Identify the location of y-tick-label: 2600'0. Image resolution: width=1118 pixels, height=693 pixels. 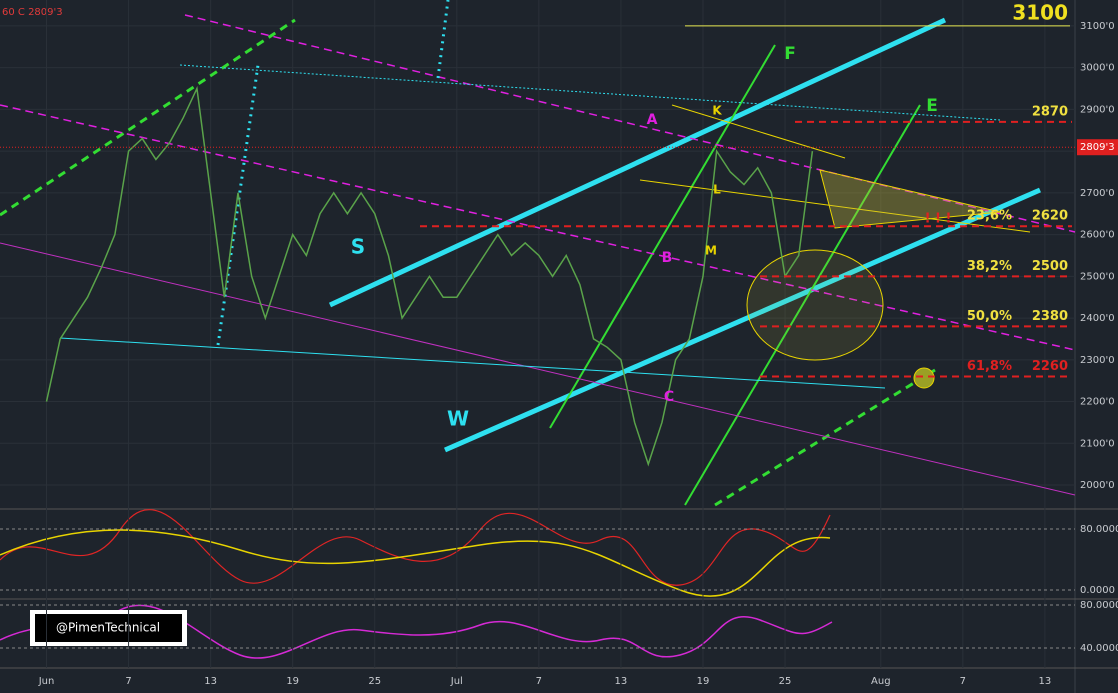
(1097, 235).